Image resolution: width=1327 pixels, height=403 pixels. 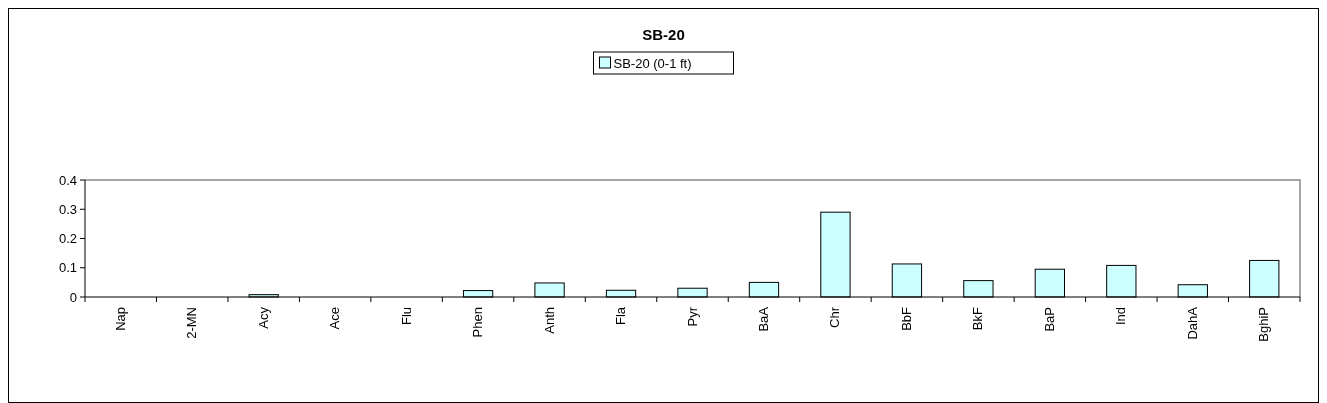 I want to click on y-tick-label: 0.4, so click(x=67, y=180).